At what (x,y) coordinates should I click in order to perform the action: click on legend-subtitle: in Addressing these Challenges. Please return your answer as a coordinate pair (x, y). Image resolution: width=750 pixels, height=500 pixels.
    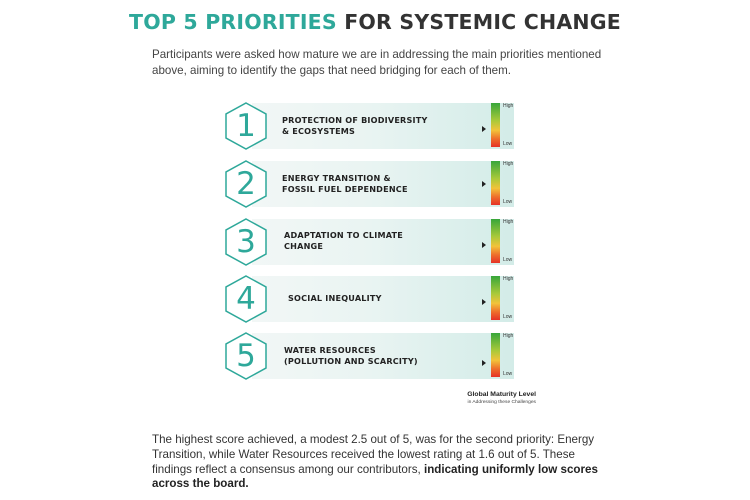
    Looking at the image, I should click on (501, 402).